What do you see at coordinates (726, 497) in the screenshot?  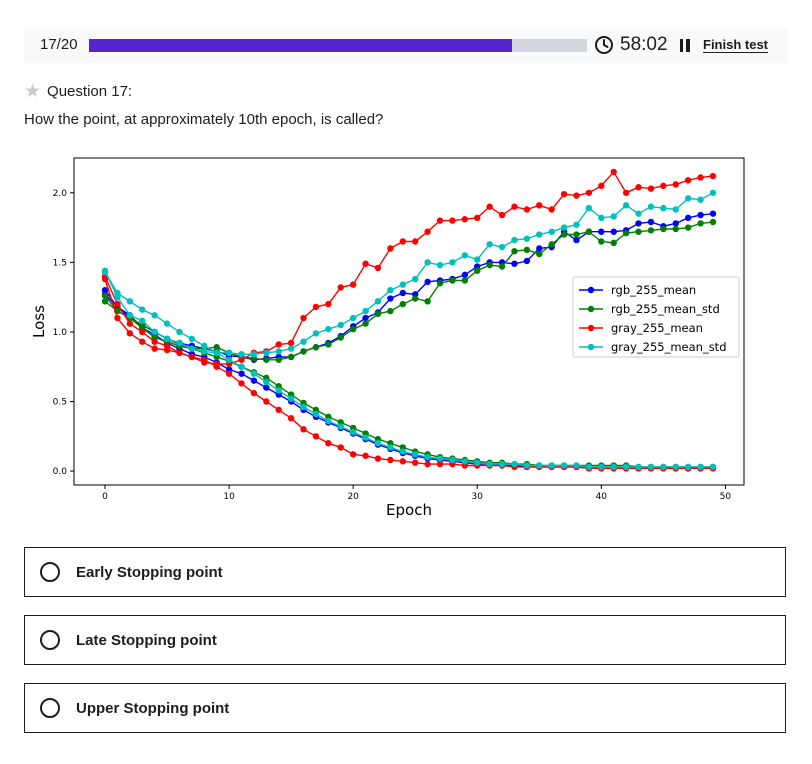 I see `x-tick-label: 50` at bounding box center [726, 497].